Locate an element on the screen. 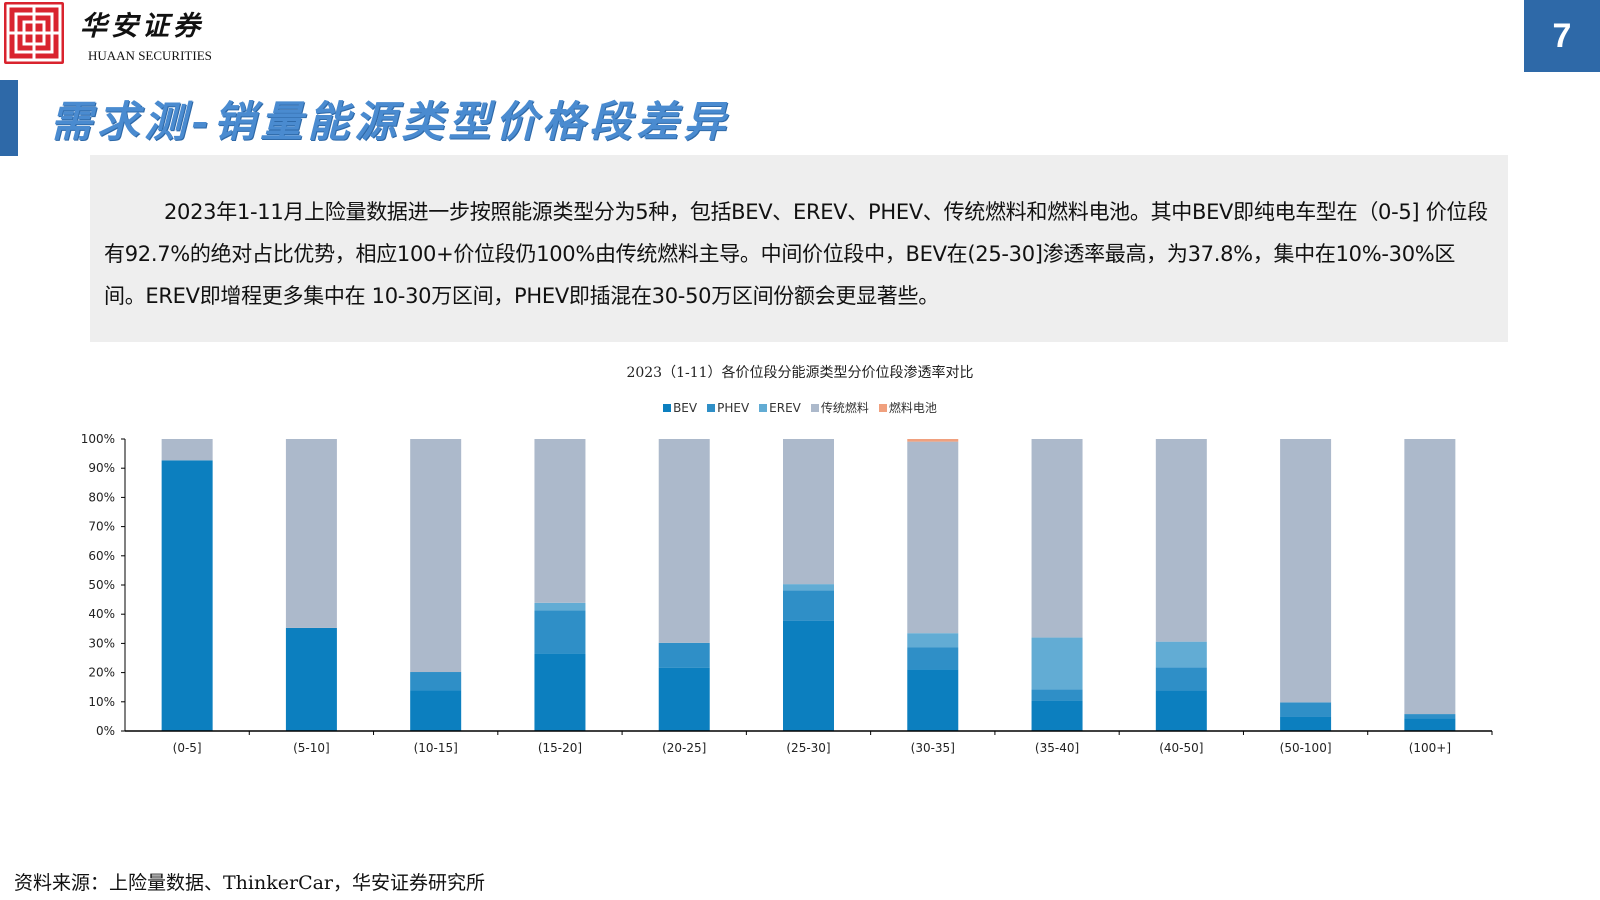 This screenshot has height=900, width=1600. legend-item: EREV is located at coordinates (780, 407).